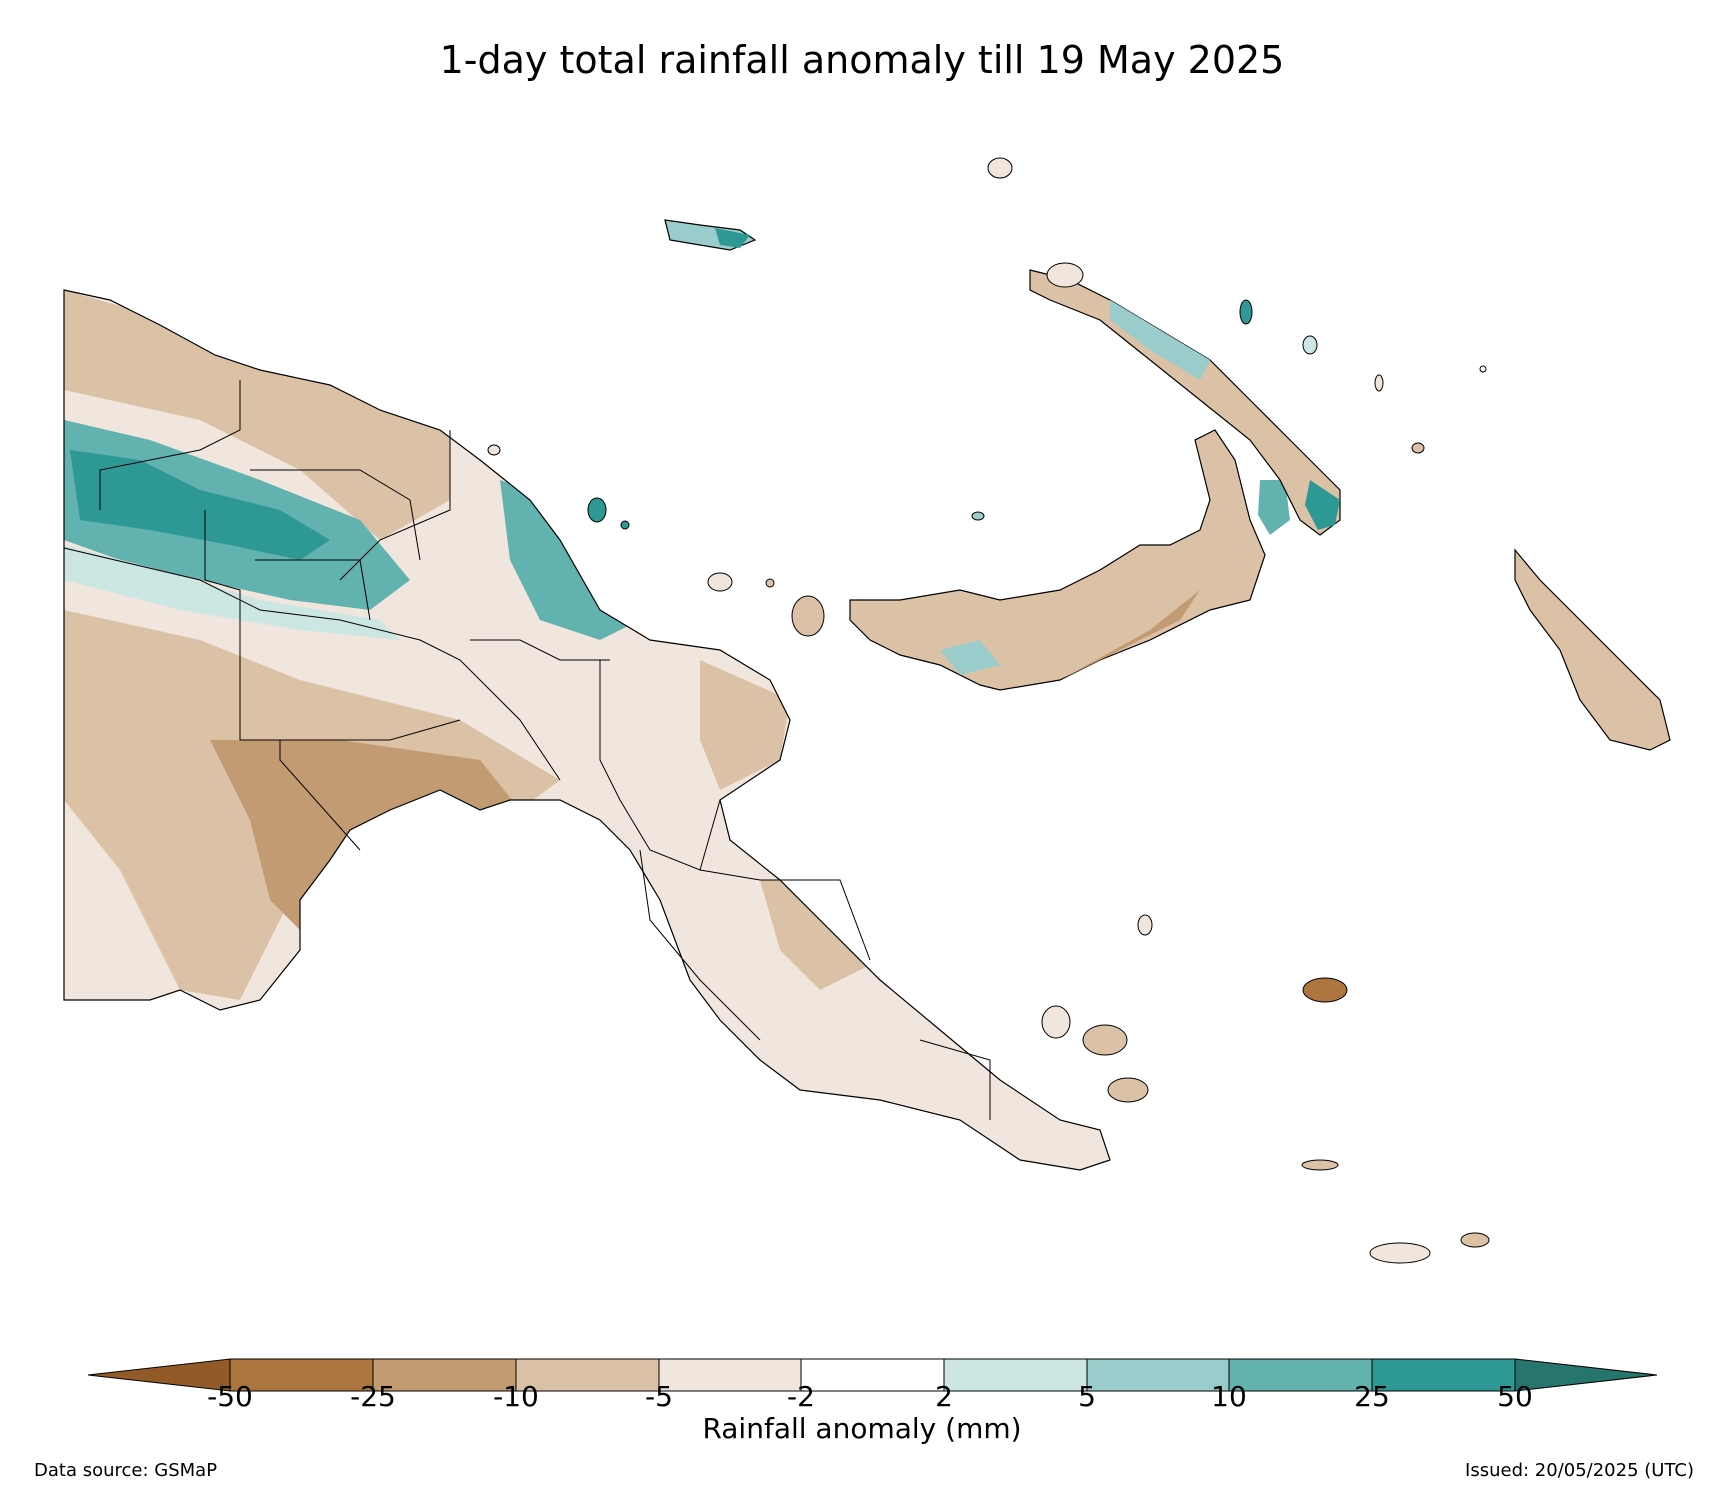 The width and height of the screenshot is (1724, 1494). Describe the element at coordinates (232, 592) in the screenshot. I see `wet-band-edge` at that location.